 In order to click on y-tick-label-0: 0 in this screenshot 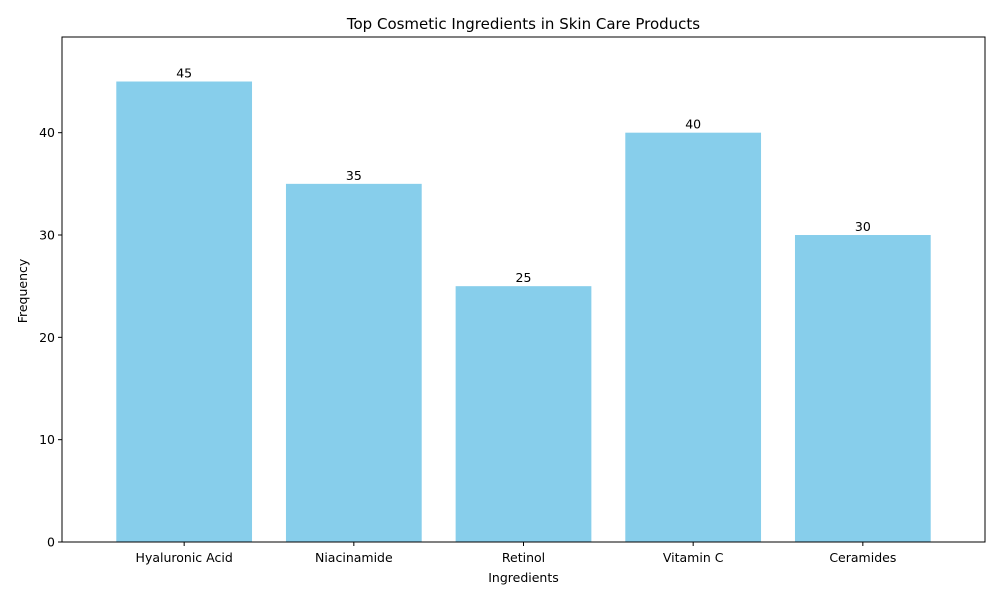, I will do `click(51, 542)`.